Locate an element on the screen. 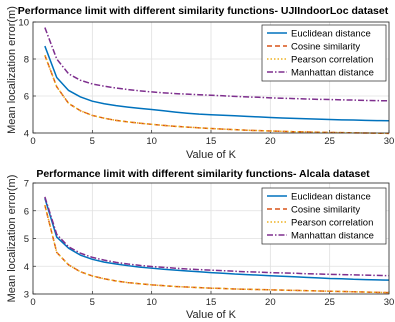 The height and width of the screenshot is (322, 395). y-axis-label: Mean localization error(m) is located at coordinates (12, 239).